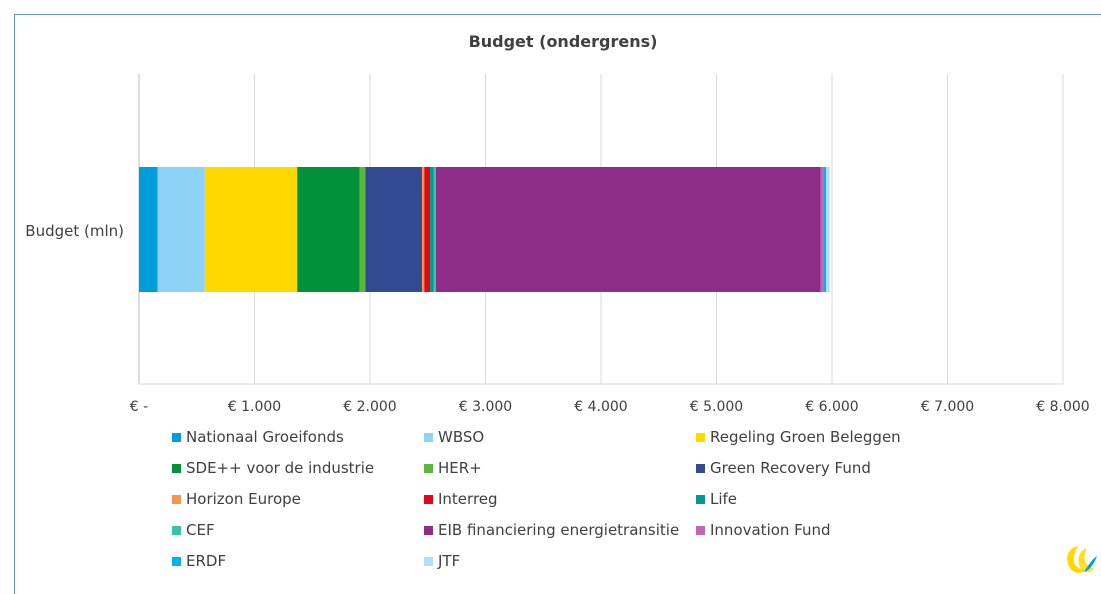  Describe the element at coordinates (790, 468) in the screenshot. I see `legend-label: Green Recovery Fund` at that location.